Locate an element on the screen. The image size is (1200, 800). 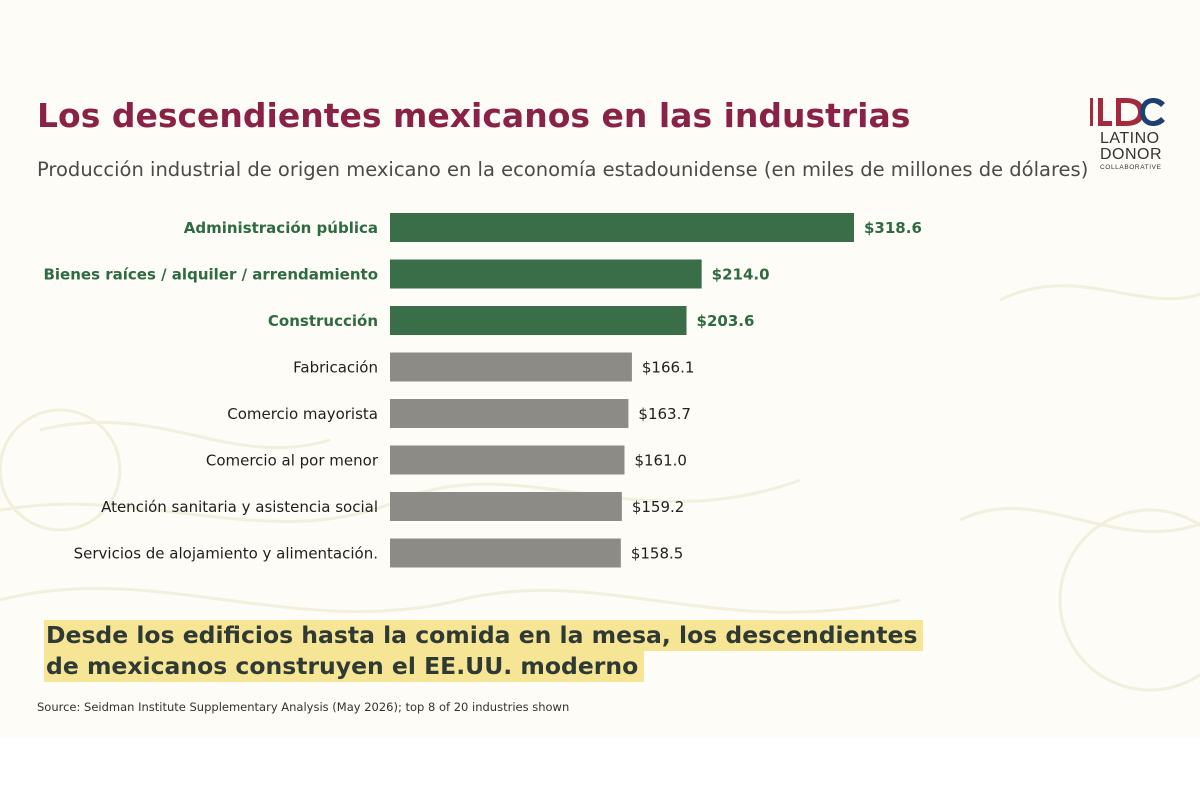
value-label: $159.2 is located at coordinates (658, 507).